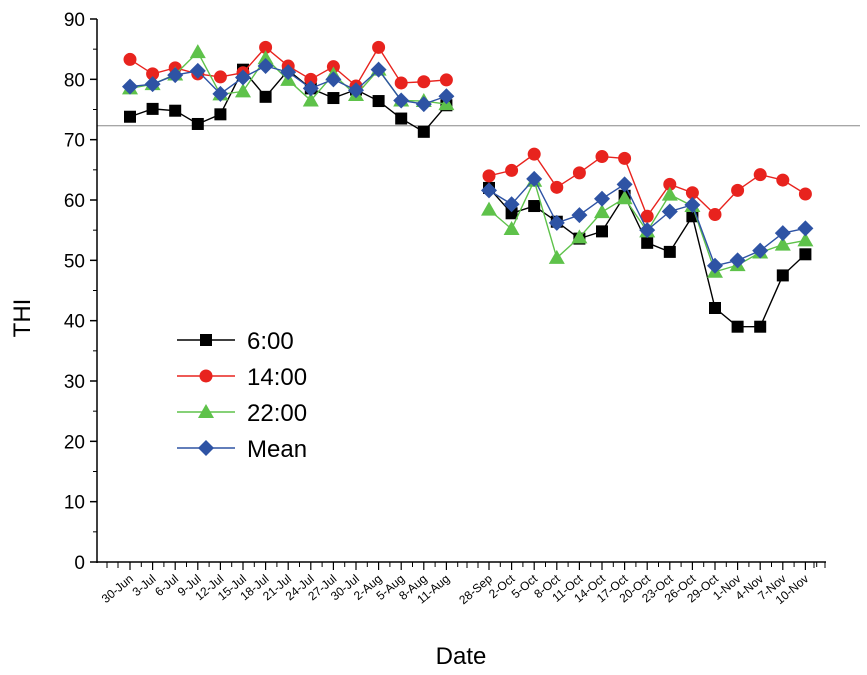 The height and width of the screenshot is (675, 867). Describe the element at coordinates (74, 382) in the screenshot. I see `y-tick-label: 30` at that location.